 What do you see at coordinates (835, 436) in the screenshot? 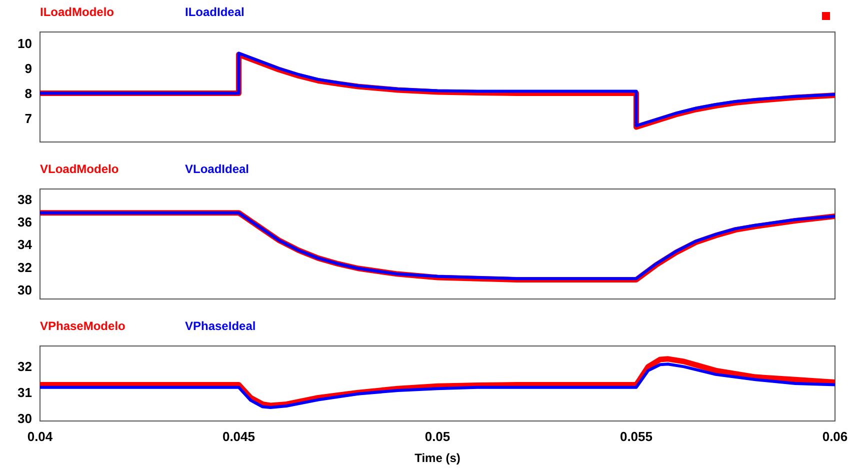
I see `x-tick-label: 0.06` at bounding box center [835, 436].